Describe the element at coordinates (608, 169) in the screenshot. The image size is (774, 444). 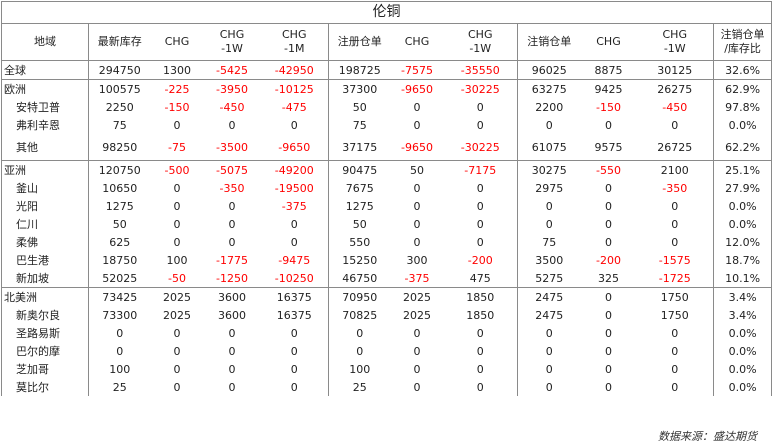
I see `value-cell: -550` at that location.